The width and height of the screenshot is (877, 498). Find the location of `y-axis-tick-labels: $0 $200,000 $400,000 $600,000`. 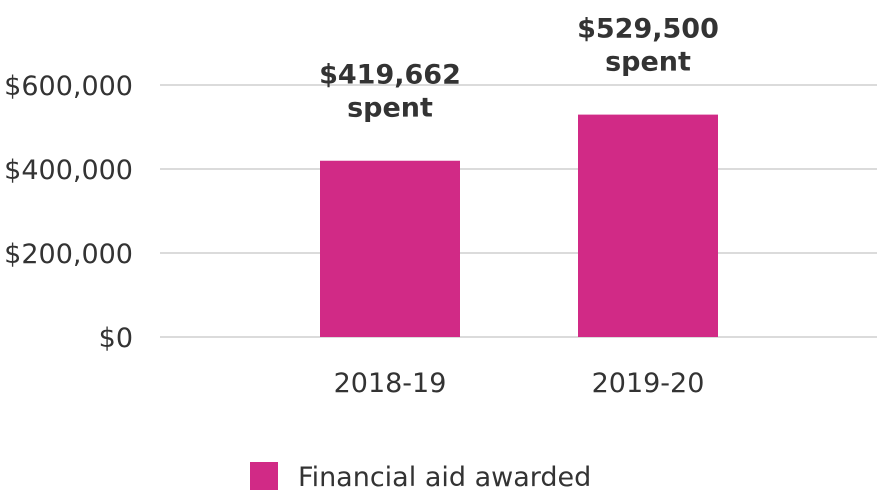

y-axis-tick-labels: $0 $200,000 $400,000 $600,000 is located at coordinates (68, 212).